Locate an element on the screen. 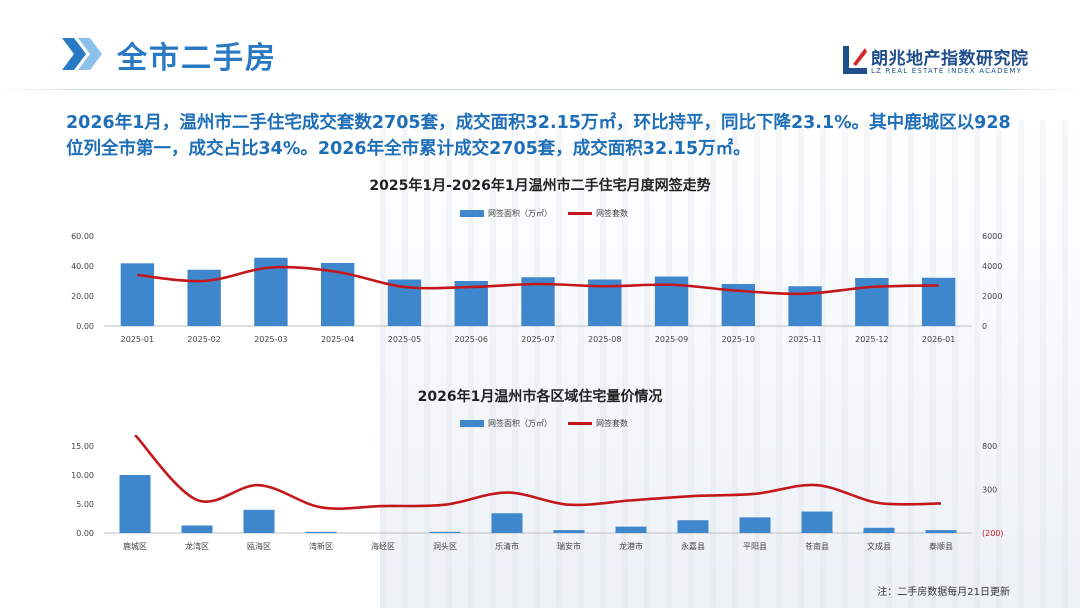  chart2-left-tick: 5.00 is located at coordinates (85, 504).